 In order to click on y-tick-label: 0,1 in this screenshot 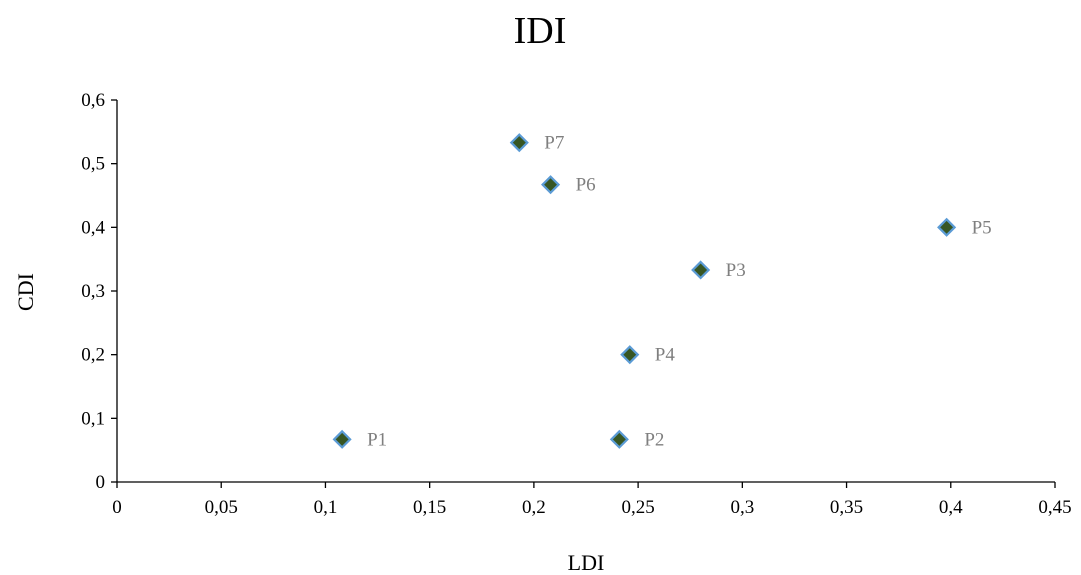, I will do `click(93, 418)`.